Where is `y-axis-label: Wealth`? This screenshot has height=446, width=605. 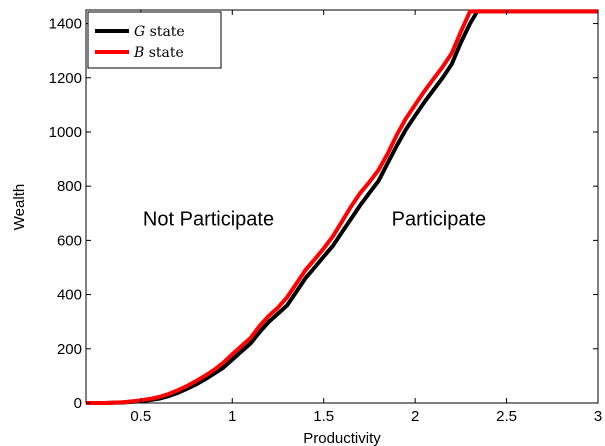
y-axis-label: Wealth is located at coordinates (19, 207).